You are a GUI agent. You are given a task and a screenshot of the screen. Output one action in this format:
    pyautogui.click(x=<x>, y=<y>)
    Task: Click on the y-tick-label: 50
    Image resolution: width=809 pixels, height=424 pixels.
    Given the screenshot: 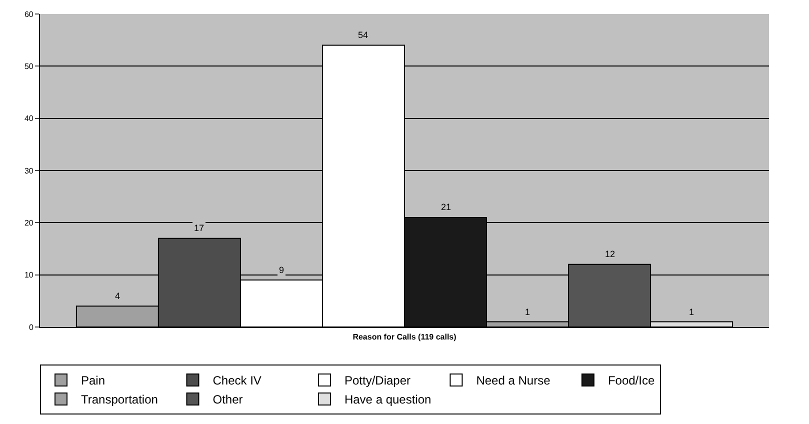 What is the action you would take?
    pyautogui.click(x=29, y=66)
    